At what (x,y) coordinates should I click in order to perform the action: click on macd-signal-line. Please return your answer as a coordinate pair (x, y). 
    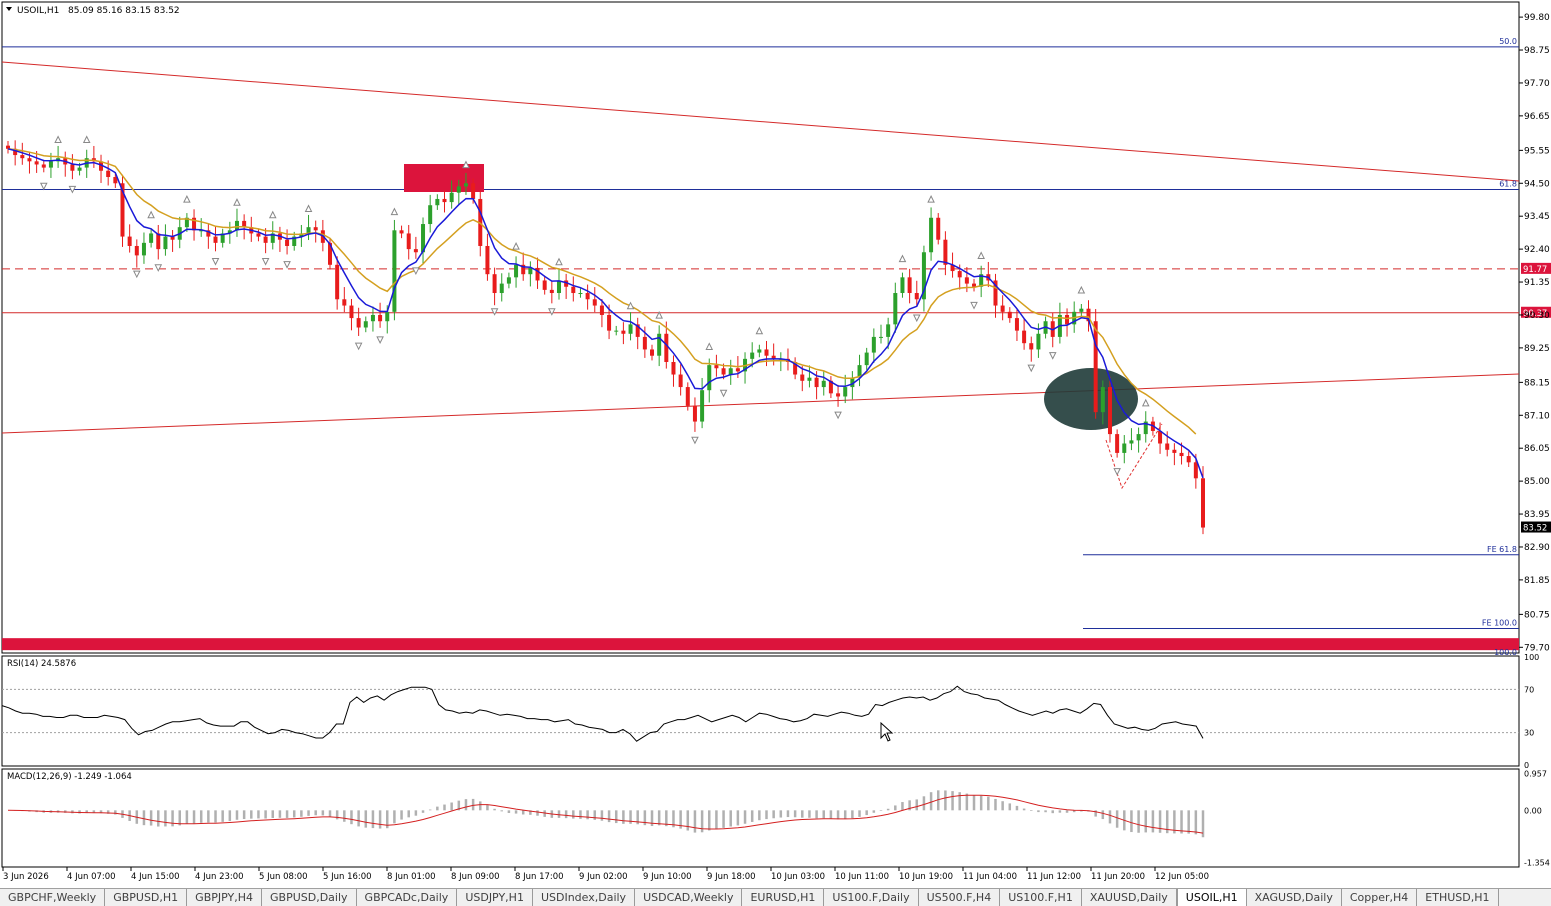
    Looking at the image, I should click on (605, 814).